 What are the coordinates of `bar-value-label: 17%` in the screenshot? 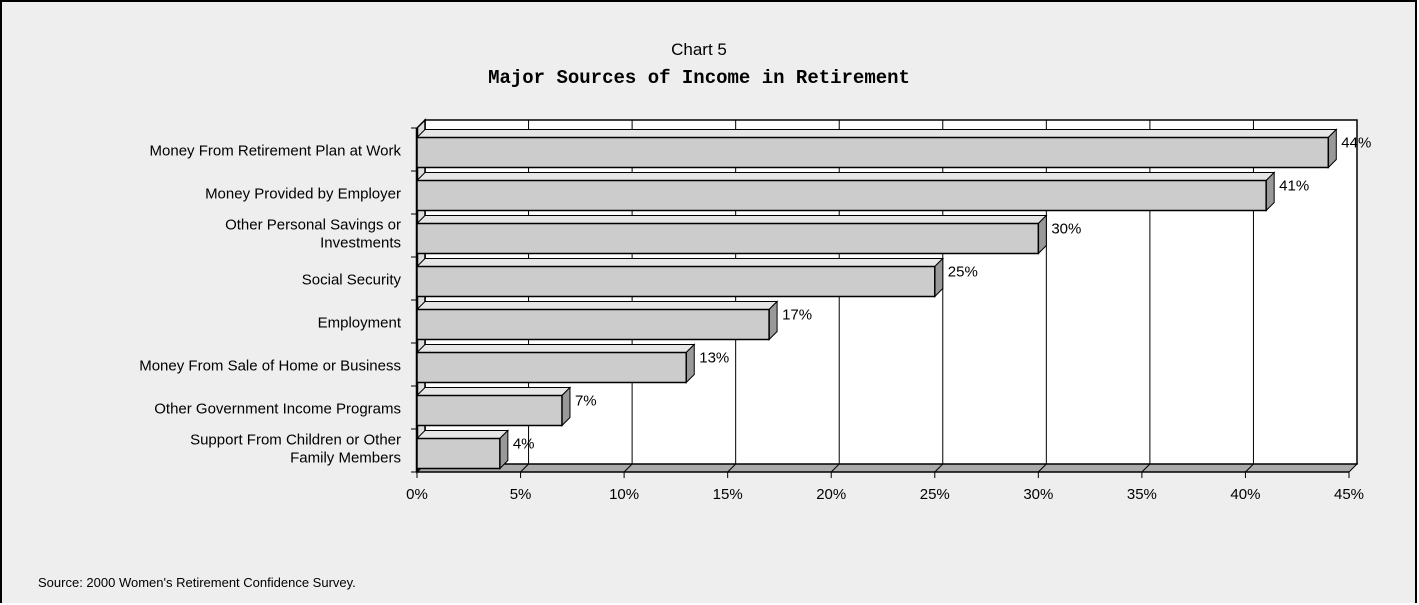 It's located at (797, 314).